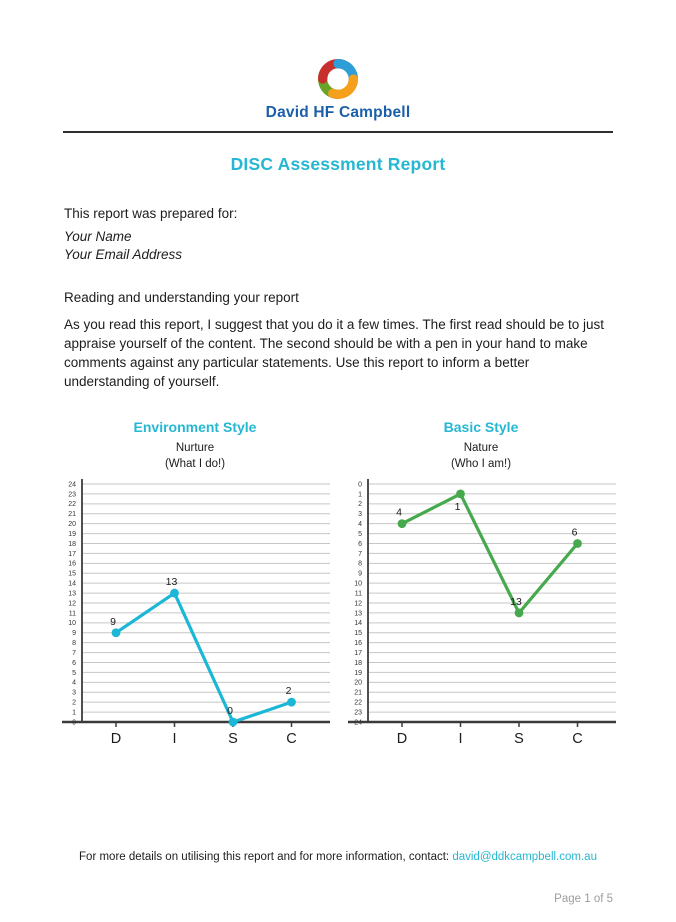 Image resolution: width=676 pixels, height=922 pixels. I want to click on svg-text: 24, so click(72, 484).